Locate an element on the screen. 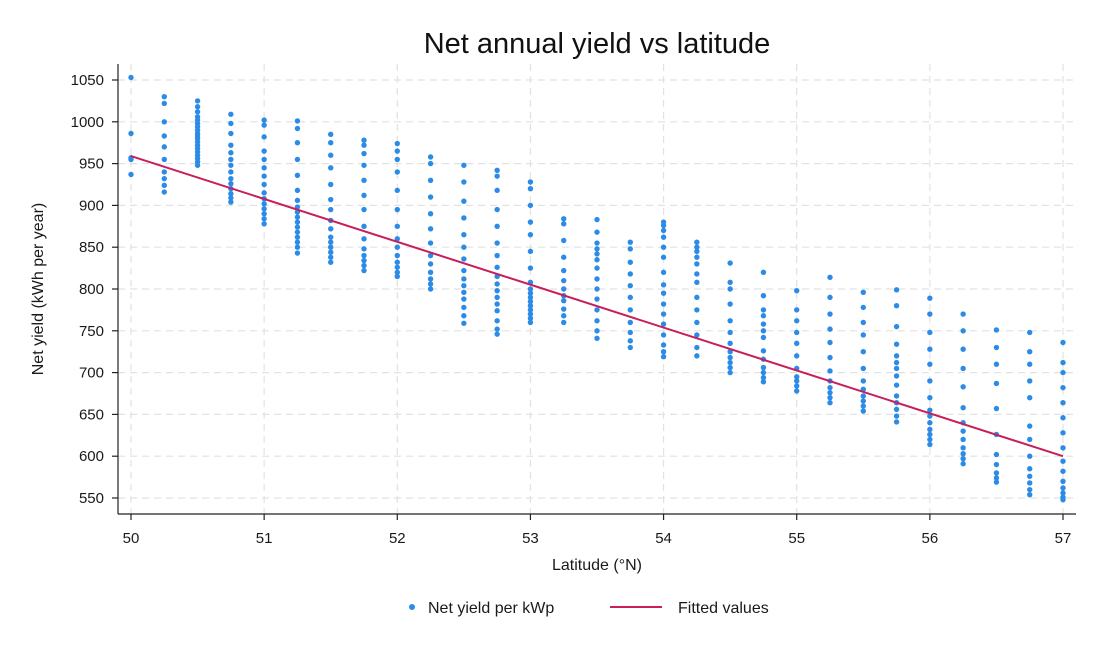 This screenshot has width=1101, height=660. y-tick-label: 700 is located at coordinates (91, 373).